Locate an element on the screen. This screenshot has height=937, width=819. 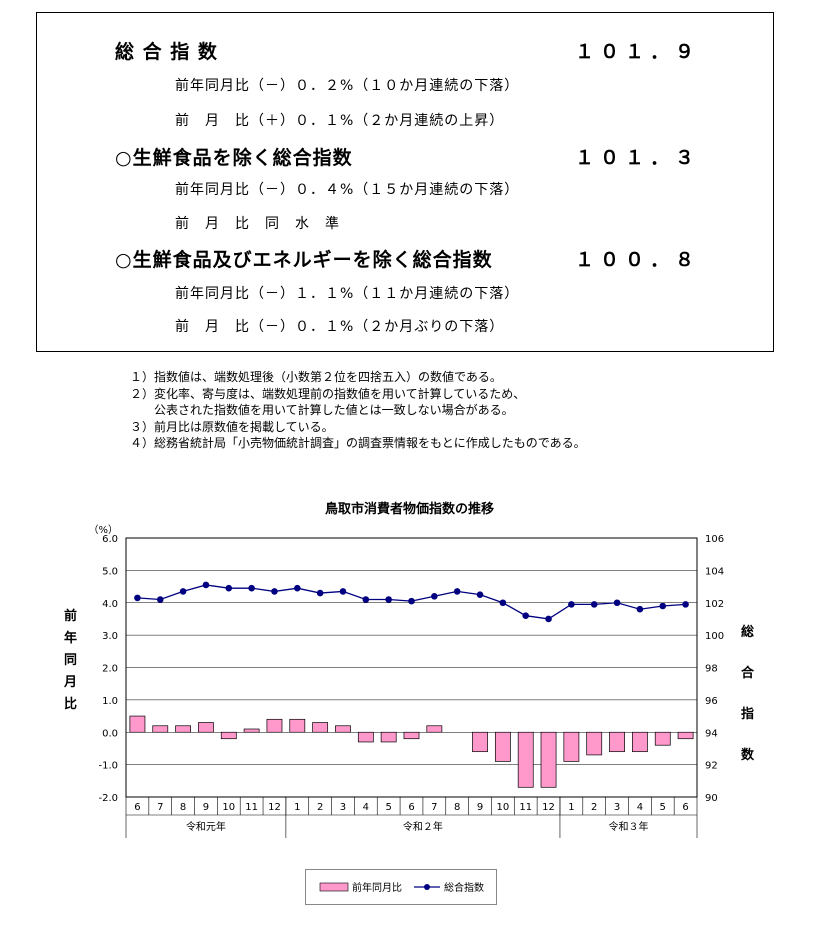
section-line-3b: 前 月 比（－）０．１%（２か月ぶりの下落） is located at coordinates (340, 327).